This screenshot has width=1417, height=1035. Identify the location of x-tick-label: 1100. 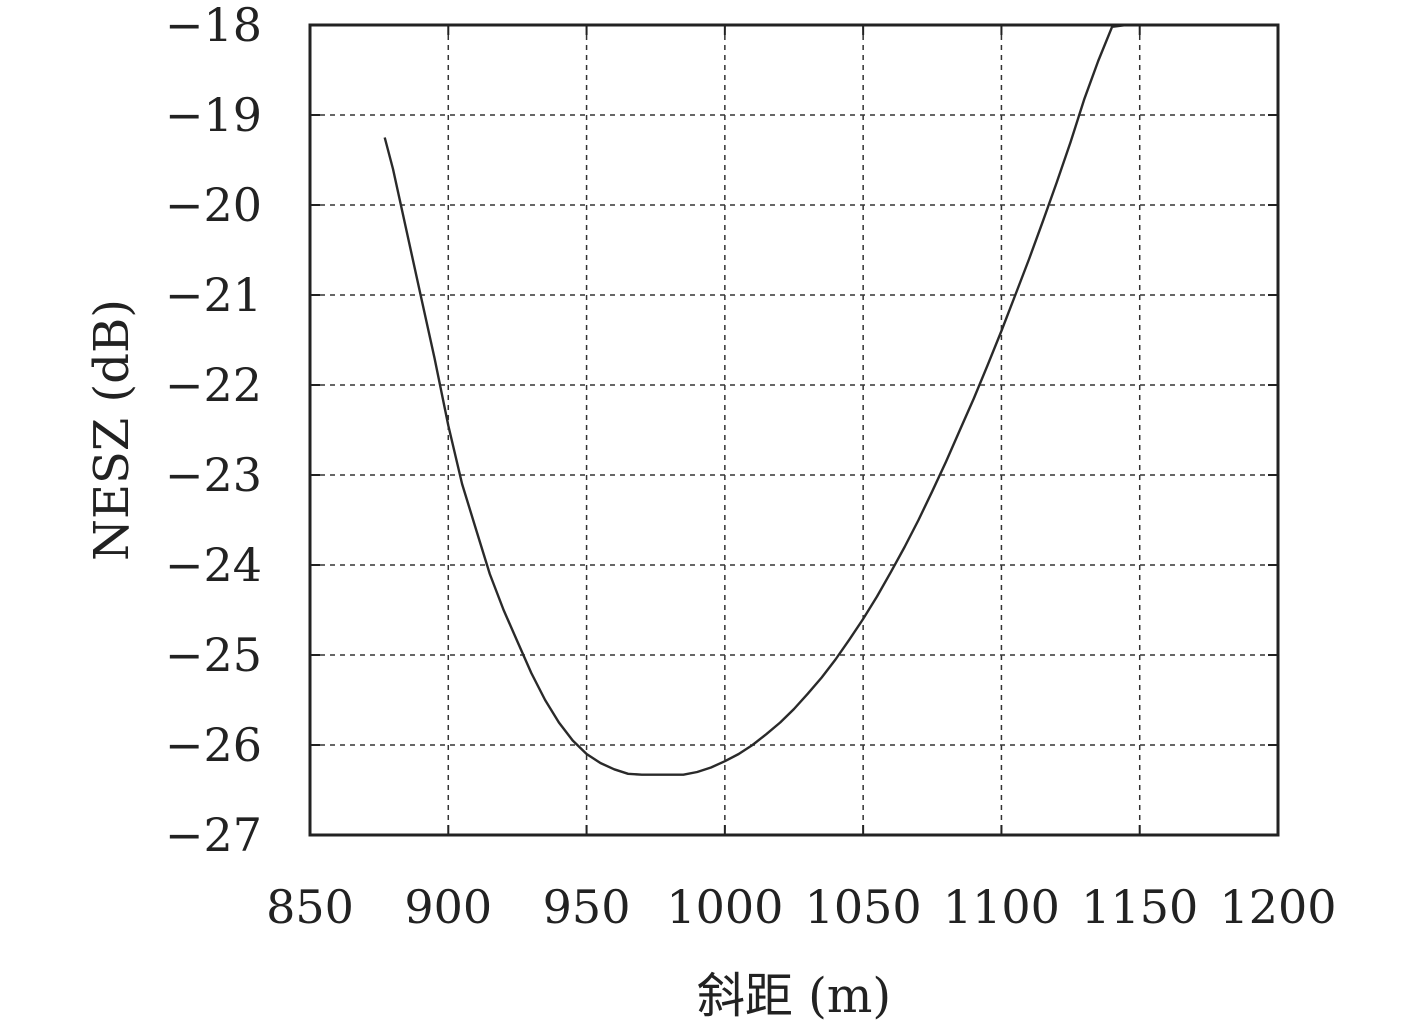
(1001, 907).